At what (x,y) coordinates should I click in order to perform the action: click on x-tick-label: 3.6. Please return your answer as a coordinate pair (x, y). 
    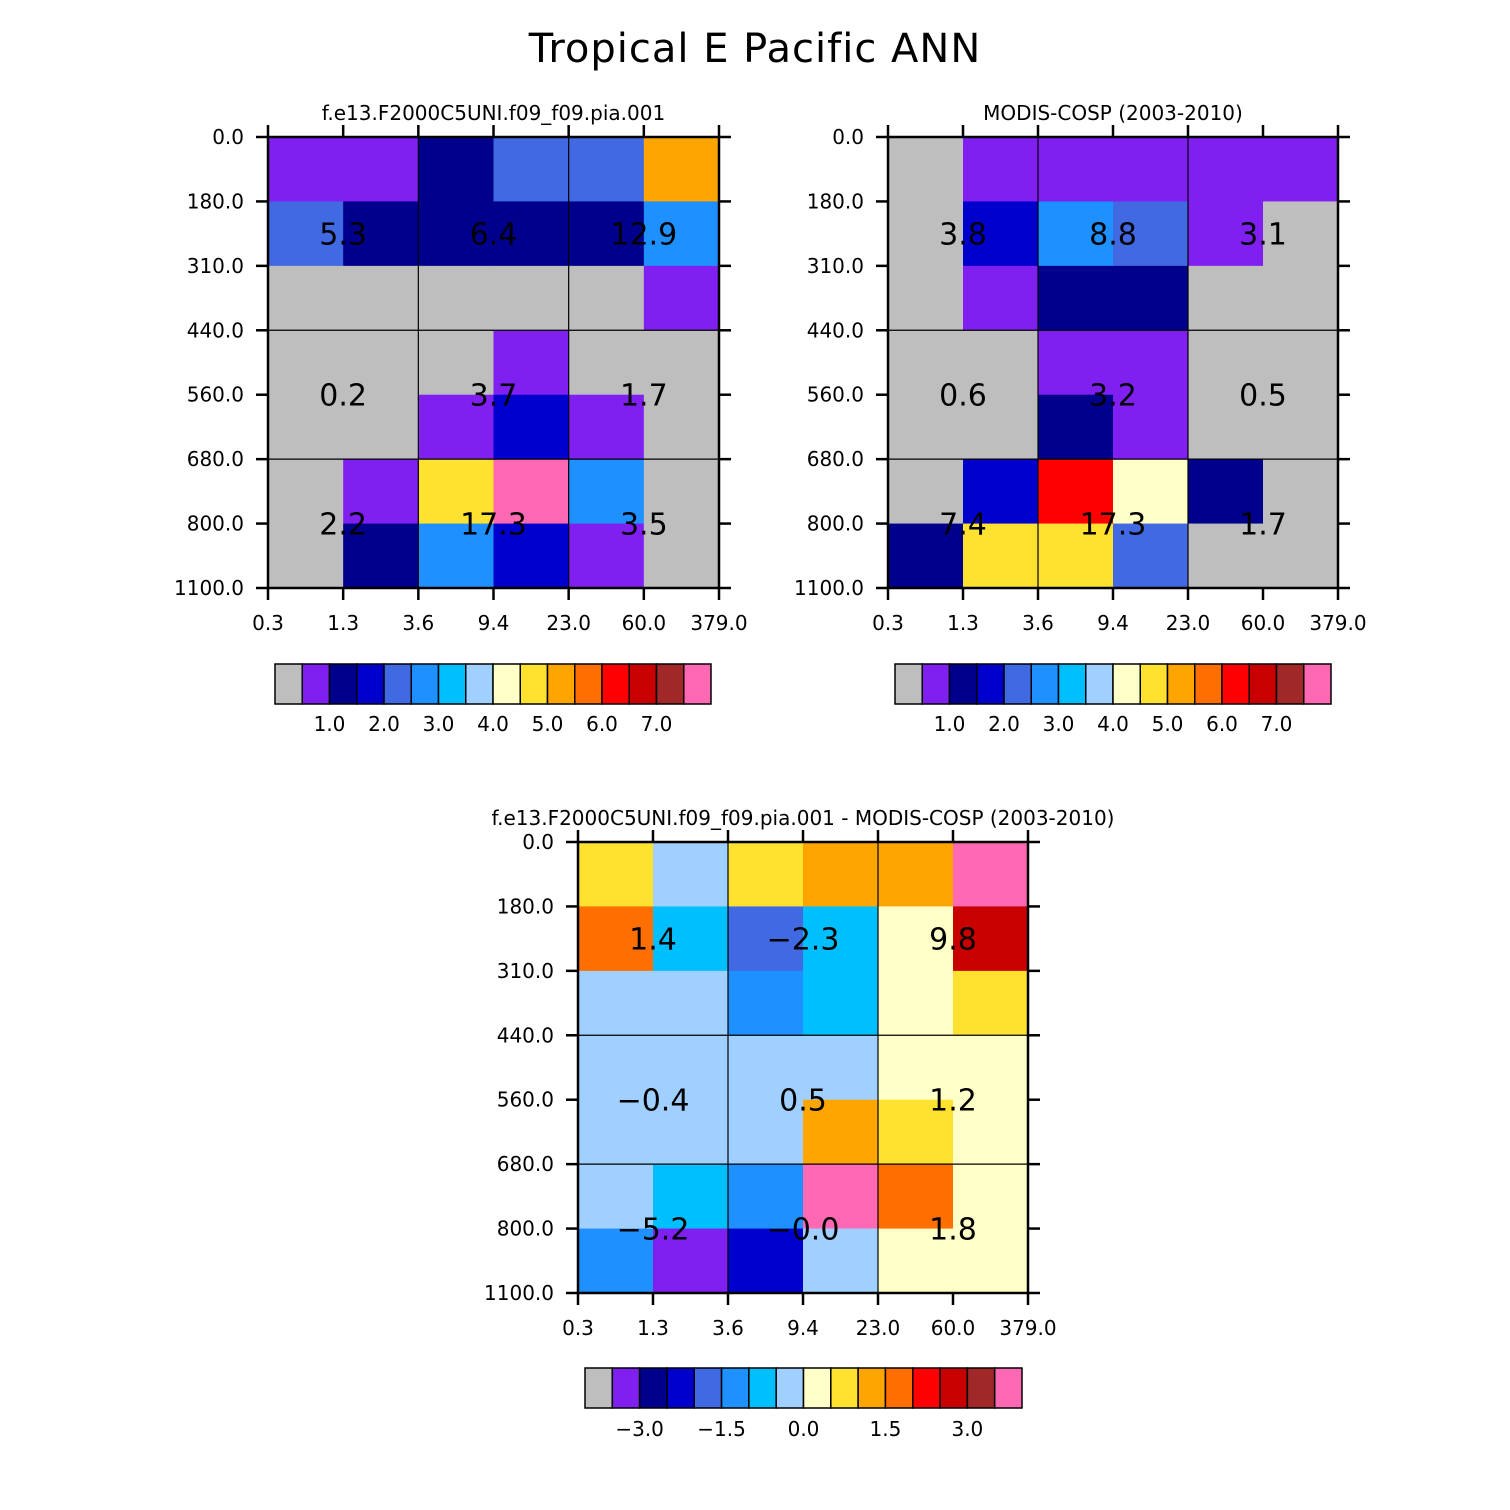
    Looking at the image, I should click on (418, 623).